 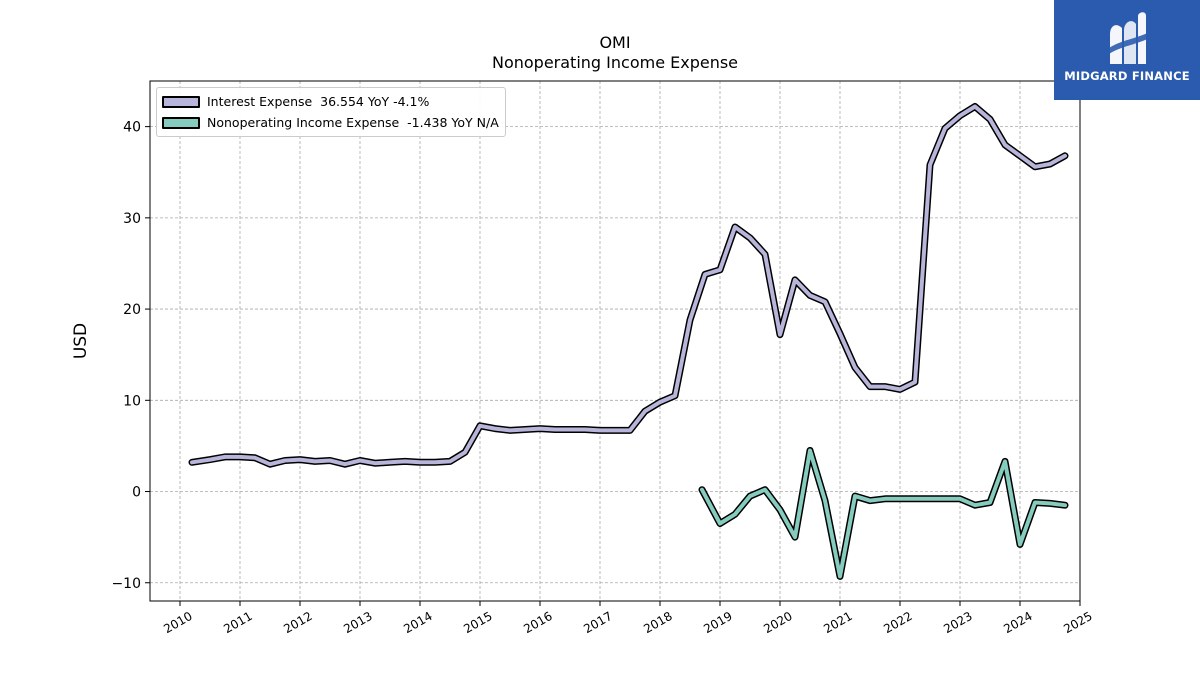 I want to click on x-tick-label: 2012, so click(x=297, y=622).